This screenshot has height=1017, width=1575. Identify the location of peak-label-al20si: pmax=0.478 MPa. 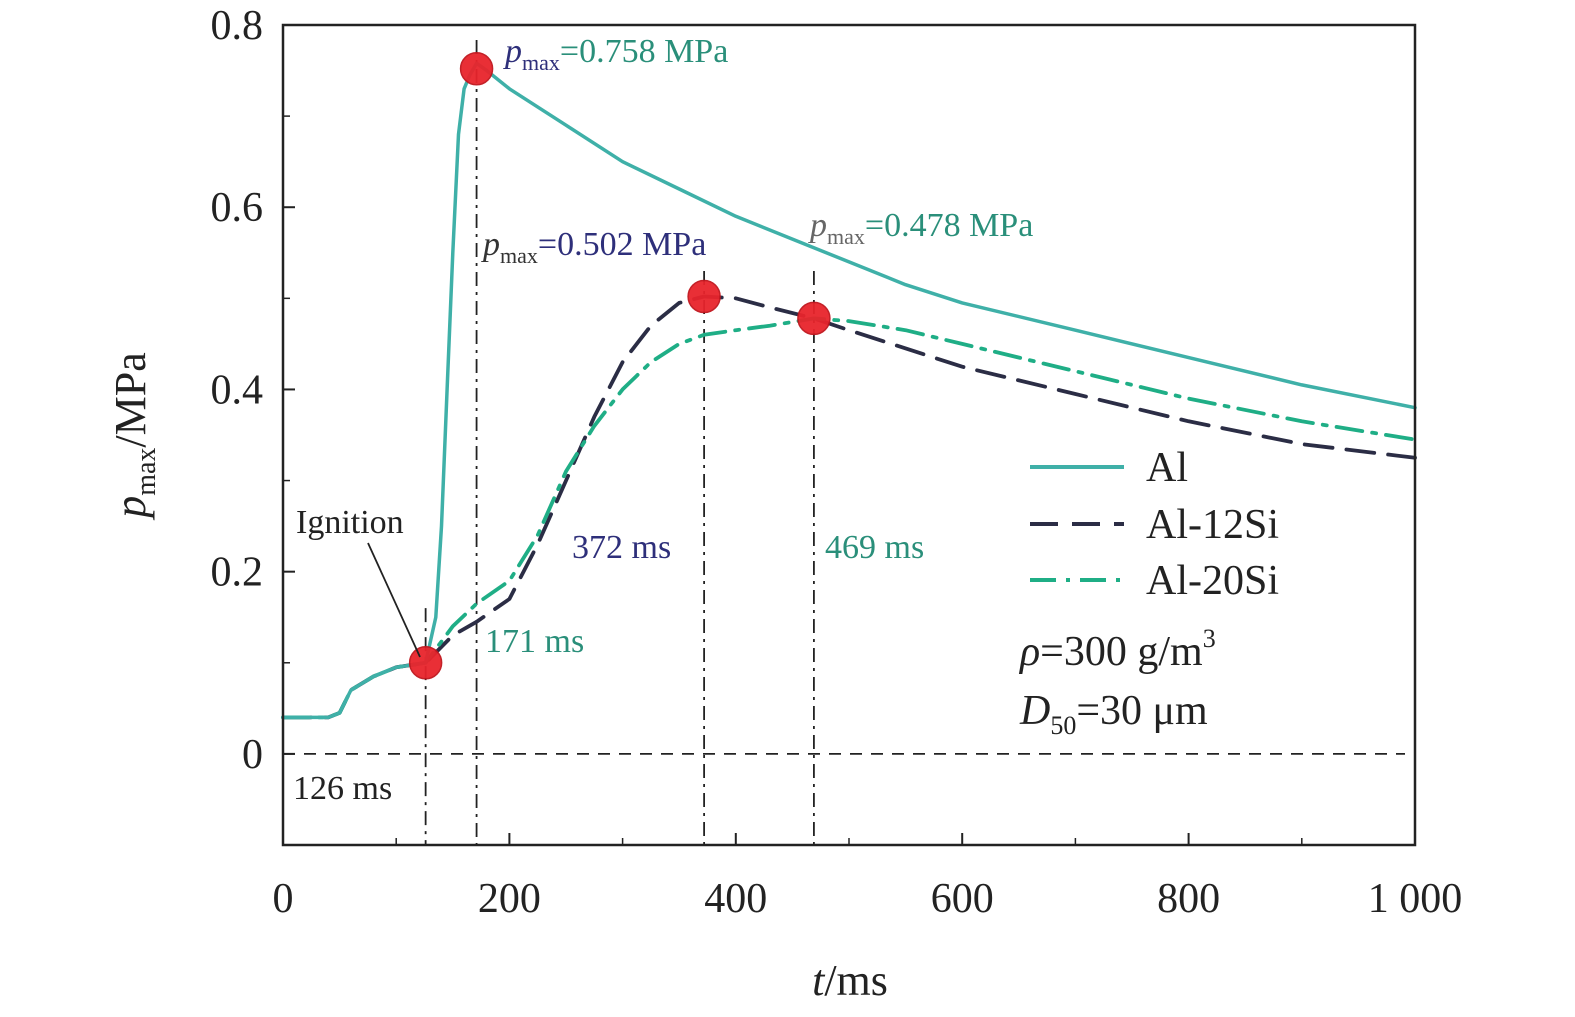
(920, 228).